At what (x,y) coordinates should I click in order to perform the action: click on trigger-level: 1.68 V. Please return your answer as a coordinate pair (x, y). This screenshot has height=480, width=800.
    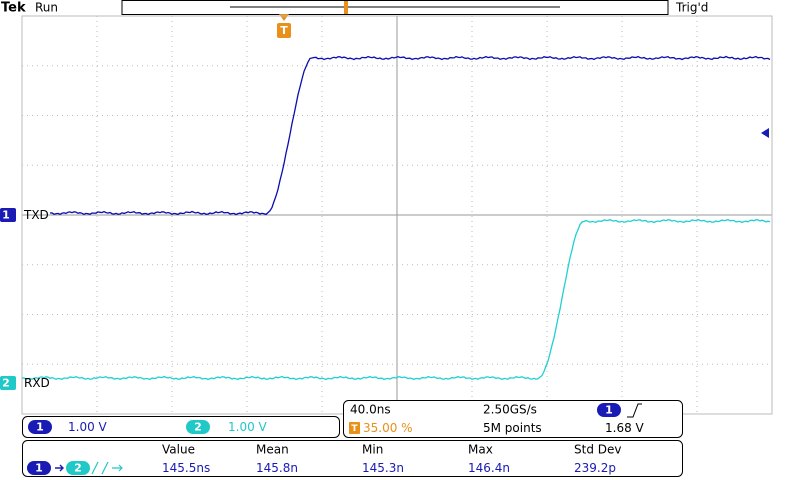
    Looking at the image, I should click on (625, 428).